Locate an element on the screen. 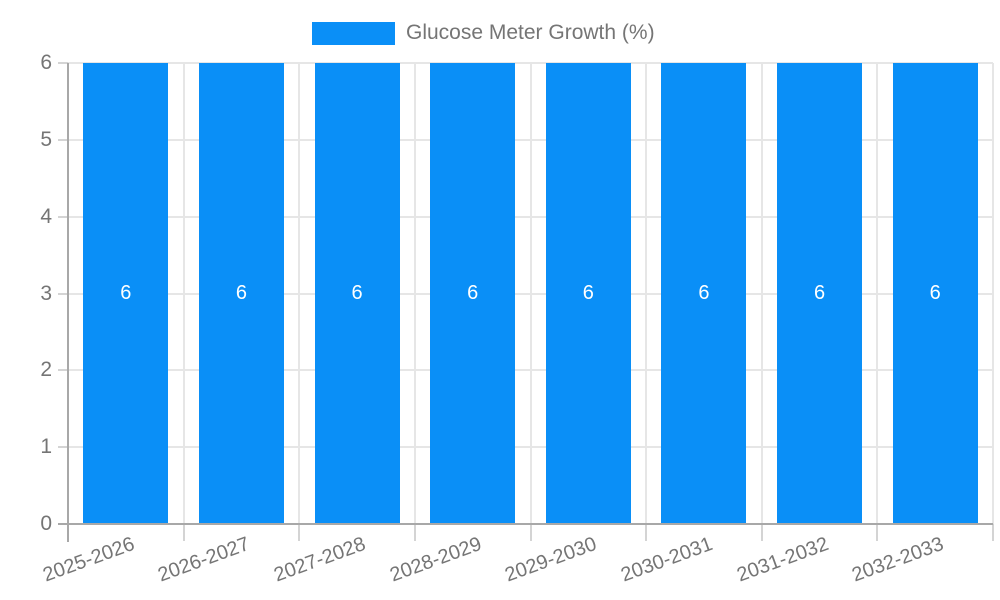 The height and width of the screenshot is (600, 1000). y-axis-line is located at coordinates (68, 302).